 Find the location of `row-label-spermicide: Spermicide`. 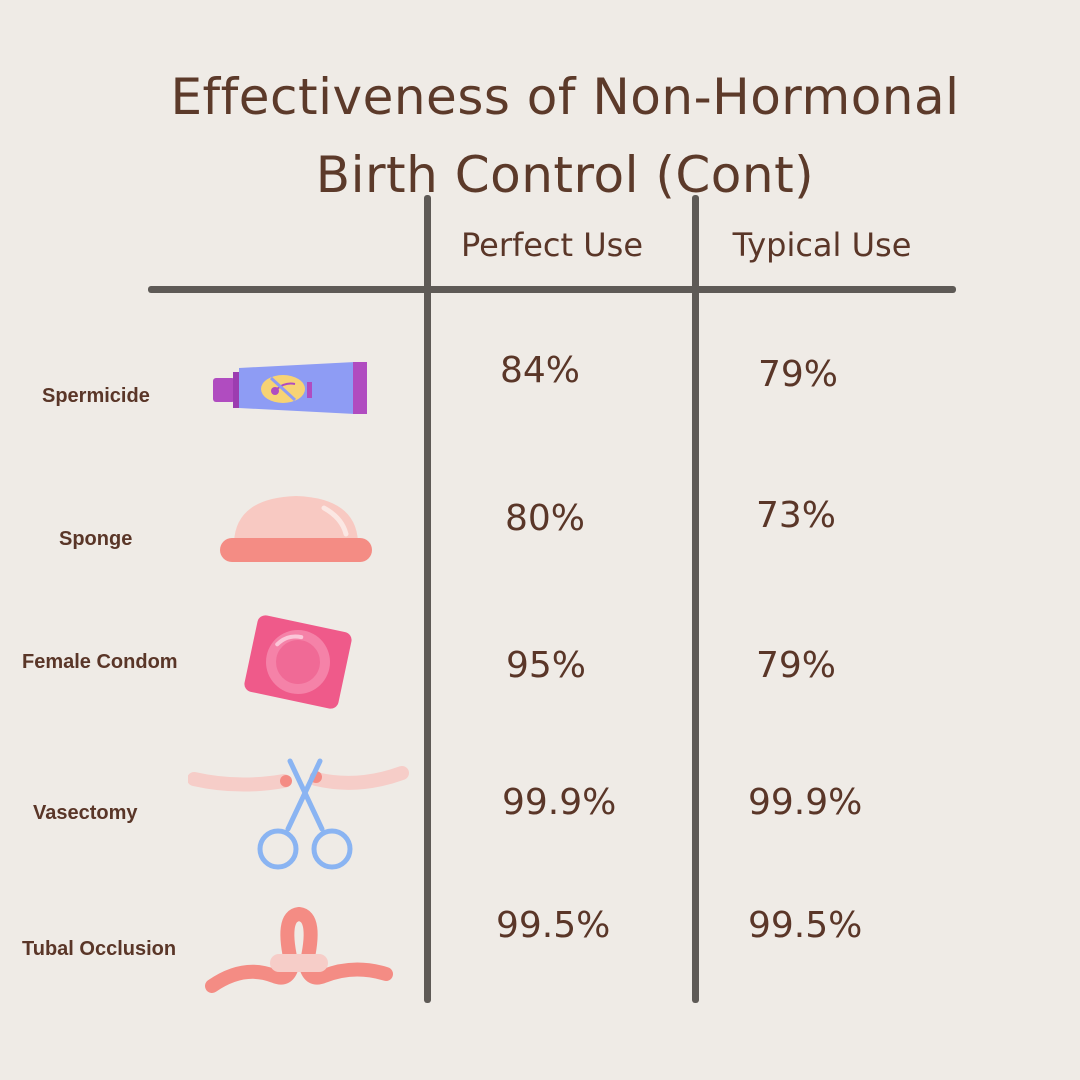

row-label-spermicide: Spermicide is located at coordinates (96, 396).